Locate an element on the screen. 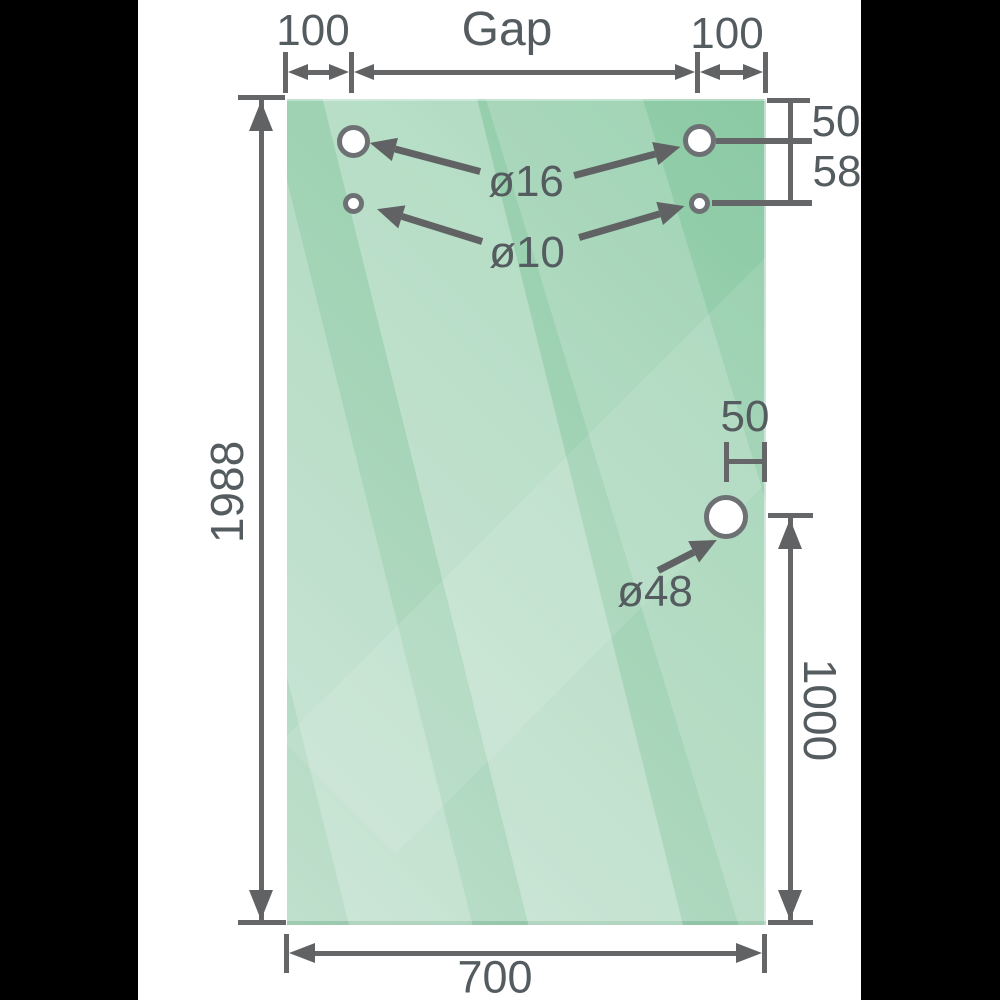  dim-label-1000: 1000 is located at coordinates (820, 710).